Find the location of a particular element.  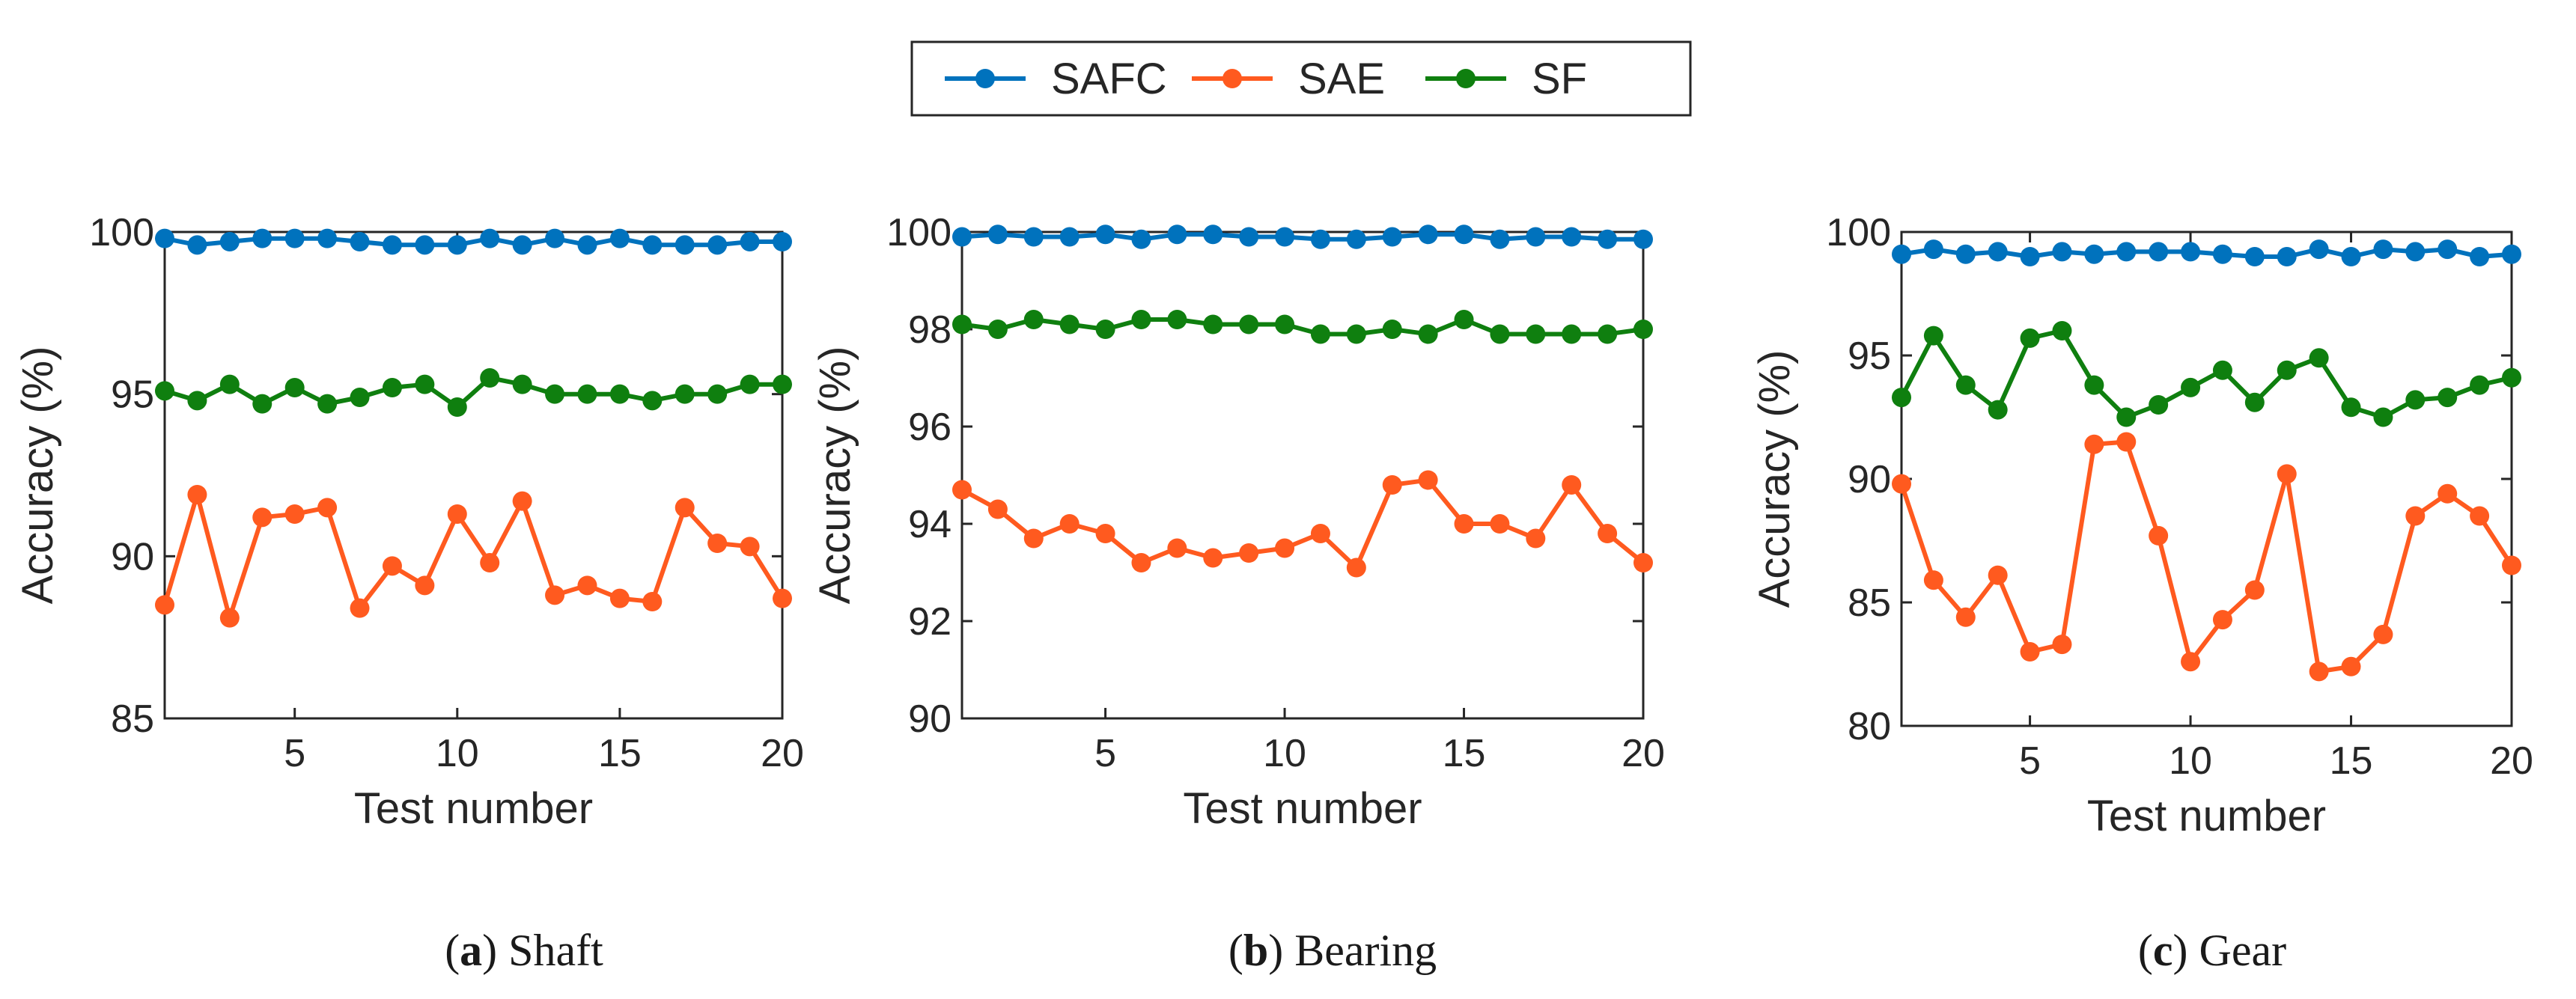

y-tick-label: 94 is located at coordinates (929, 524).